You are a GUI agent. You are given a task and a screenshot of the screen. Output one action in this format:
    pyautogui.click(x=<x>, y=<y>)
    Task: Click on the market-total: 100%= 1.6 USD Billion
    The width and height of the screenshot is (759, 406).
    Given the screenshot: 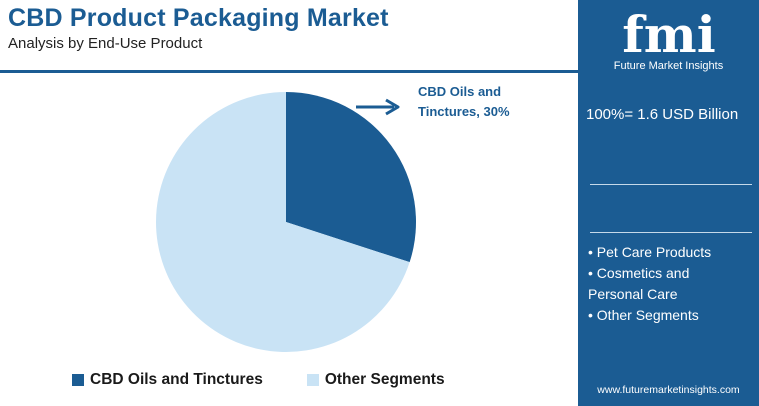 What is the action you would take?
    pyautogui.click(x=662, y=114)
    